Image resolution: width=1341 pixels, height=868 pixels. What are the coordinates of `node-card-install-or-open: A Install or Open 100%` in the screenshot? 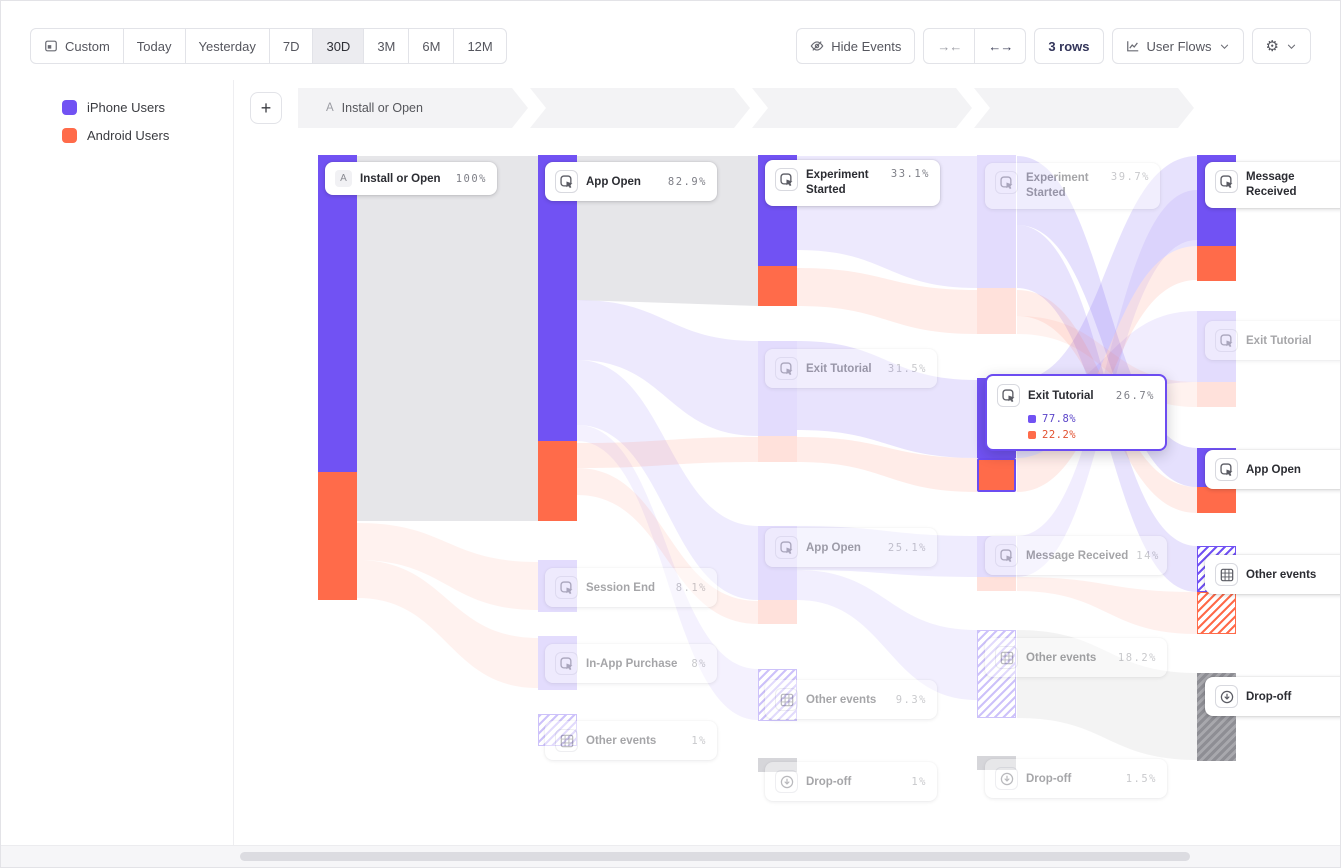 It's located at (411, 178).